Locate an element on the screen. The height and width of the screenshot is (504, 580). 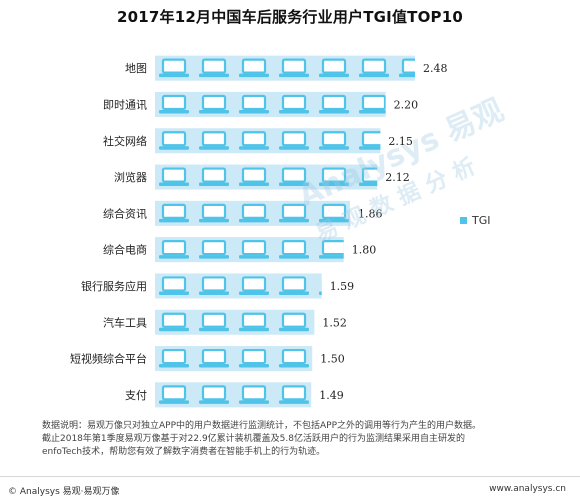
category-label: 即时通讯 is located at coordinates (125, 104).